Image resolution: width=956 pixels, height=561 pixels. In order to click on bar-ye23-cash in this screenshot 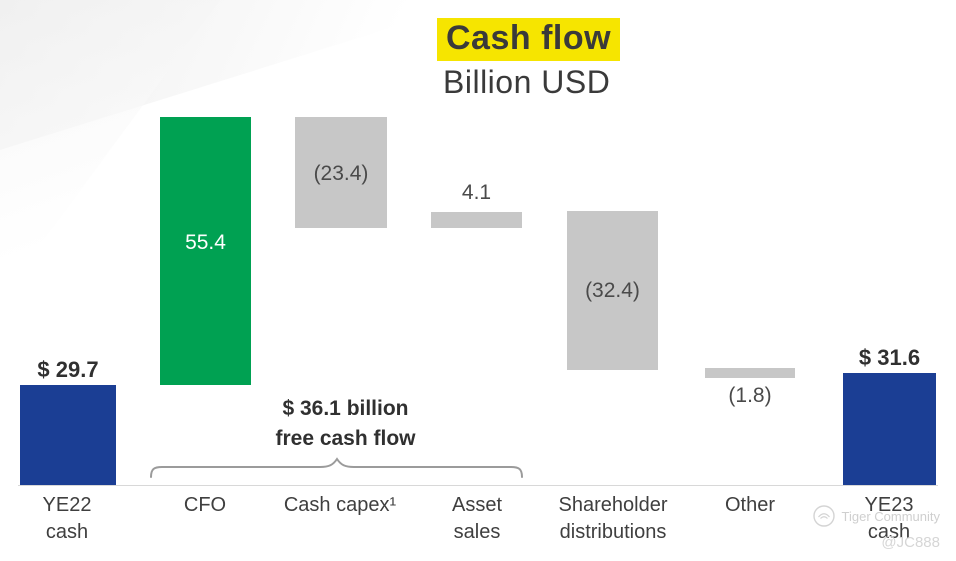, I will do `click(889, 429)`.